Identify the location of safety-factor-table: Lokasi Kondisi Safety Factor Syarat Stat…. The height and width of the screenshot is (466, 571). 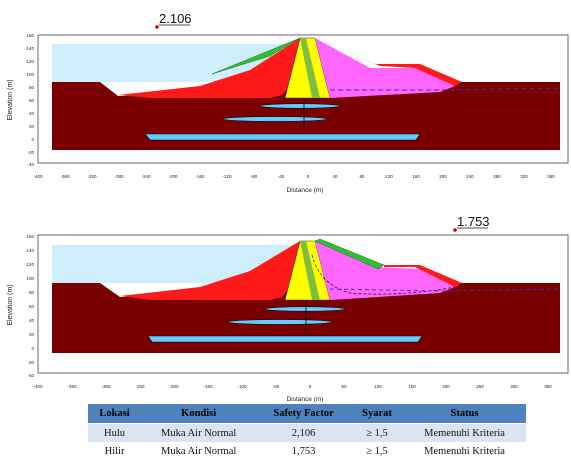
(307, 432).